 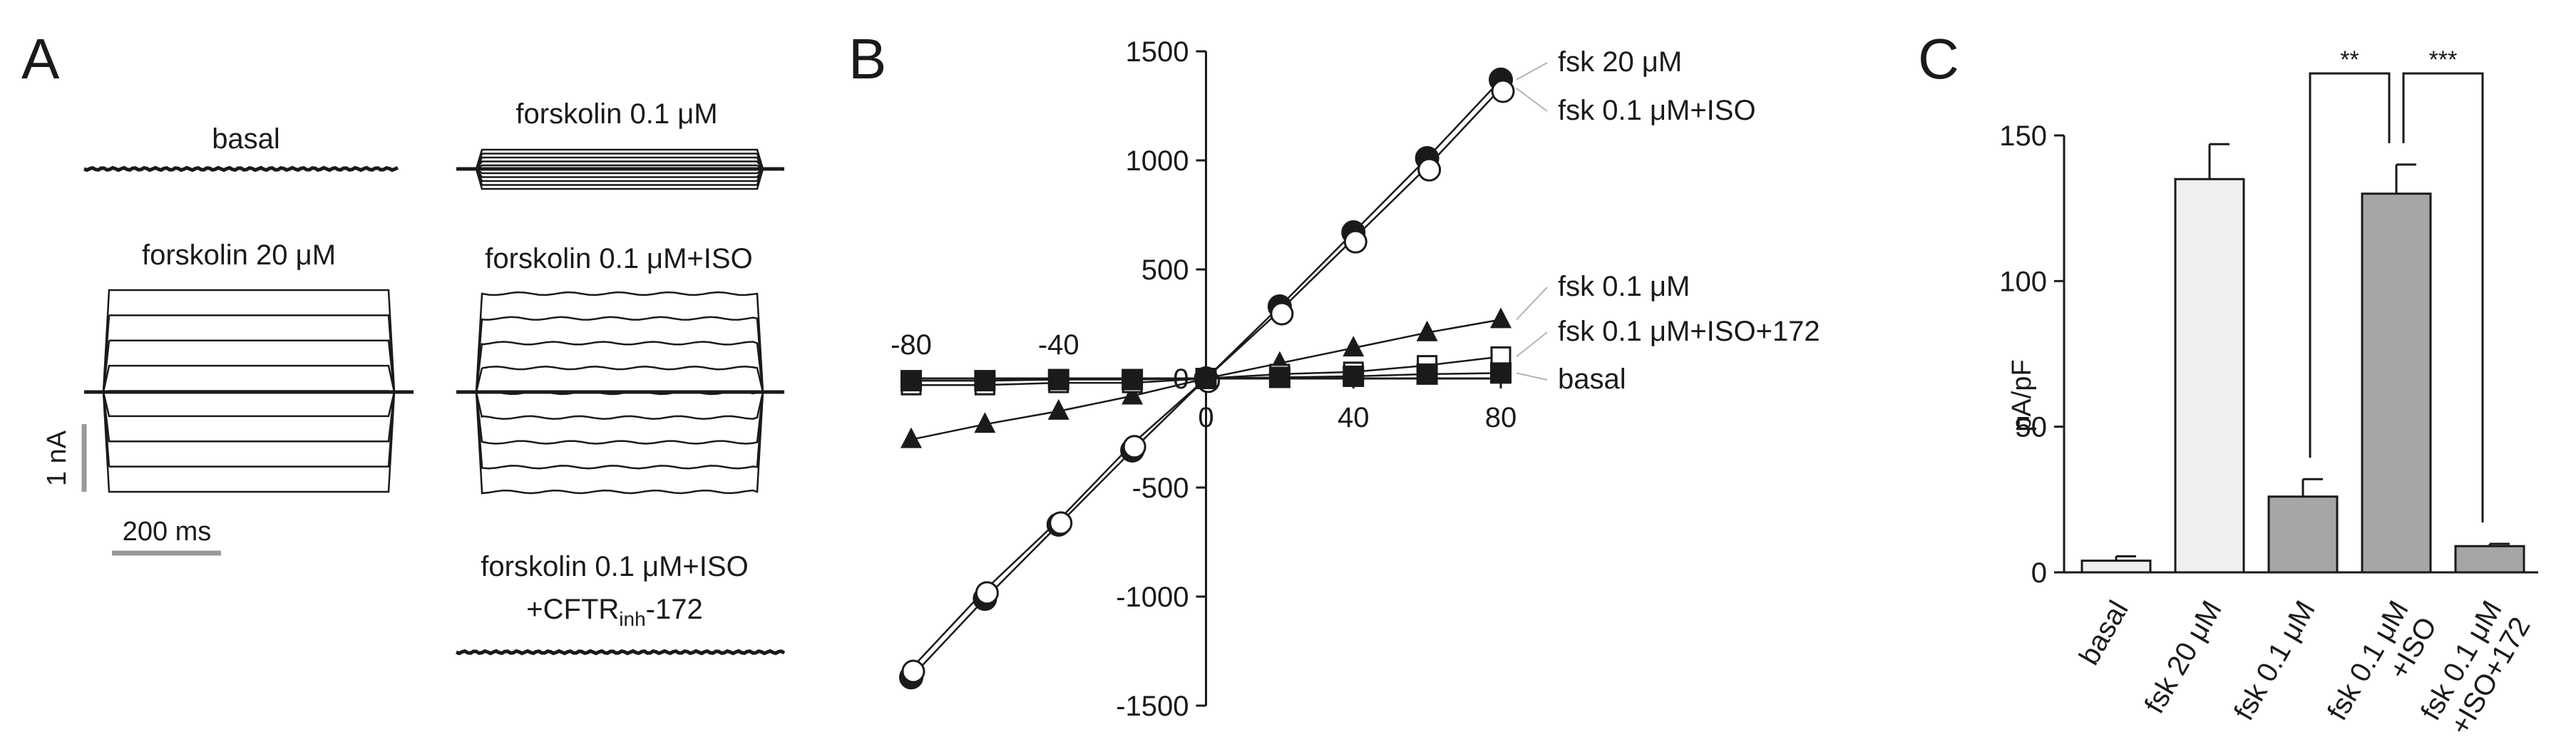 I want to click on b-legend-label: basal, so click(x=1592, y=379).